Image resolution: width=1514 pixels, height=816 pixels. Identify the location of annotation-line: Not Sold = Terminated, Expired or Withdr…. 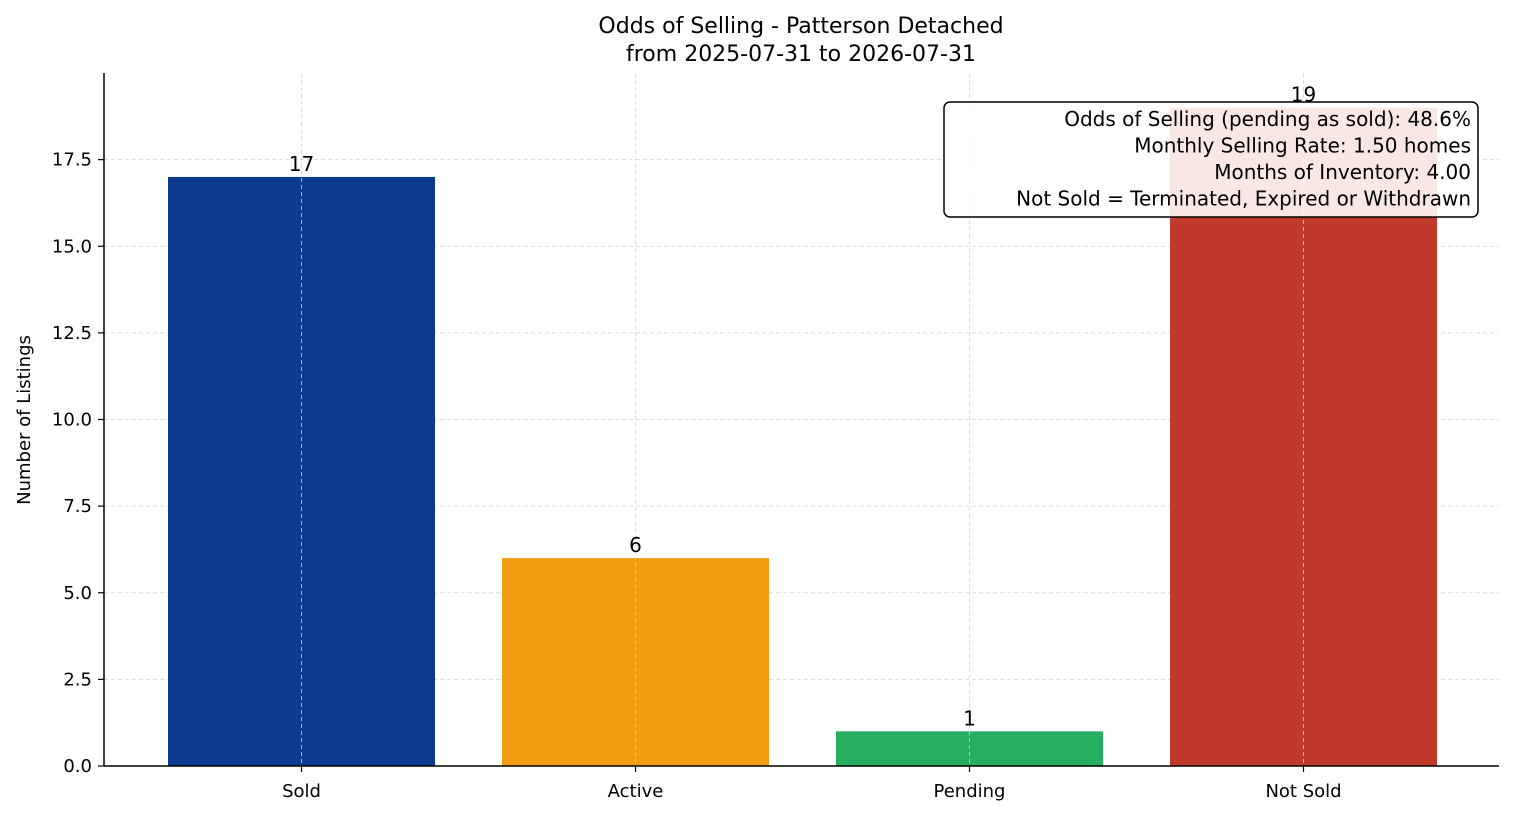
(1243, 199).